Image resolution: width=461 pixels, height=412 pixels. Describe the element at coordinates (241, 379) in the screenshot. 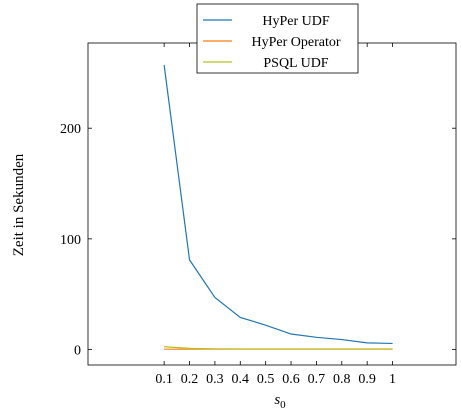

I see `x-tick-label: 0.4` at that location.